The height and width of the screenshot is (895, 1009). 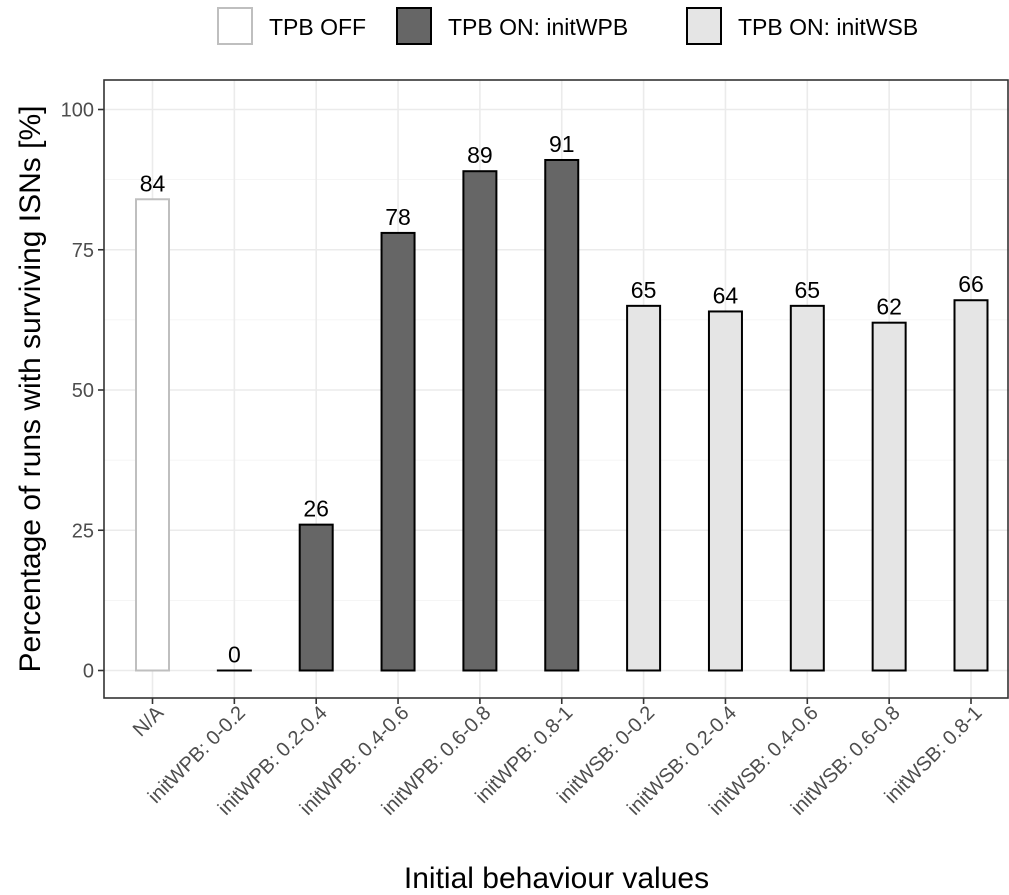 What do you see at coordinates (538, 27) in the screenshot?
I see `legend-label: TPB ON: initWPB` at bounding box center [538, 27].